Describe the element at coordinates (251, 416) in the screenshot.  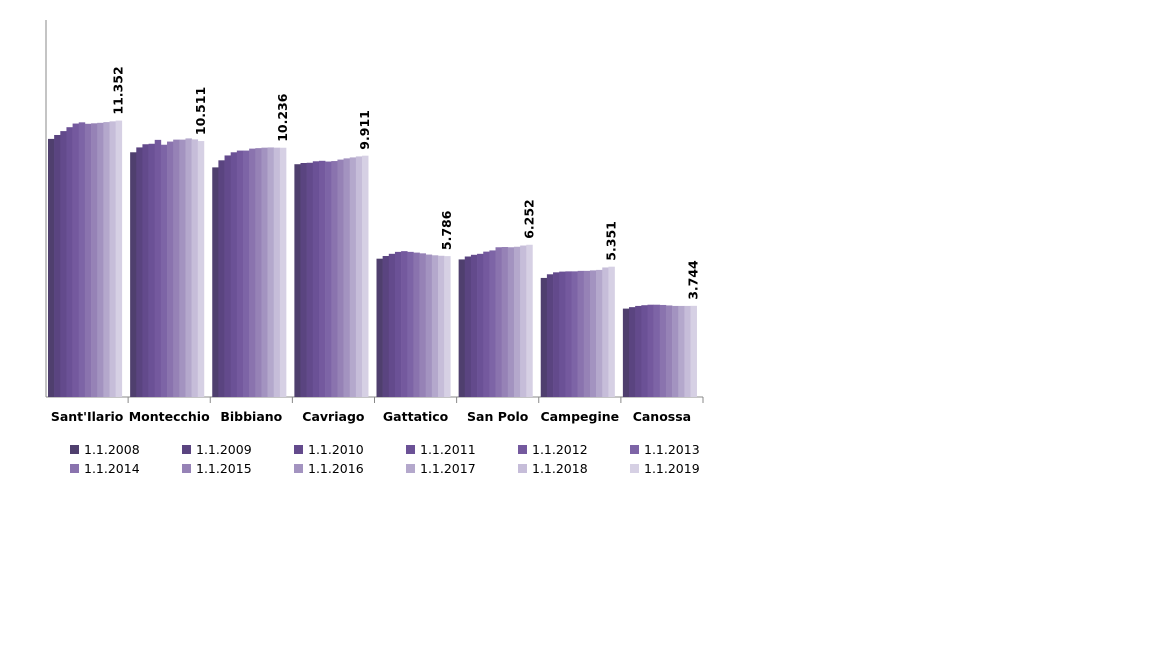
I see `category-label: Bibbiano` at that location.